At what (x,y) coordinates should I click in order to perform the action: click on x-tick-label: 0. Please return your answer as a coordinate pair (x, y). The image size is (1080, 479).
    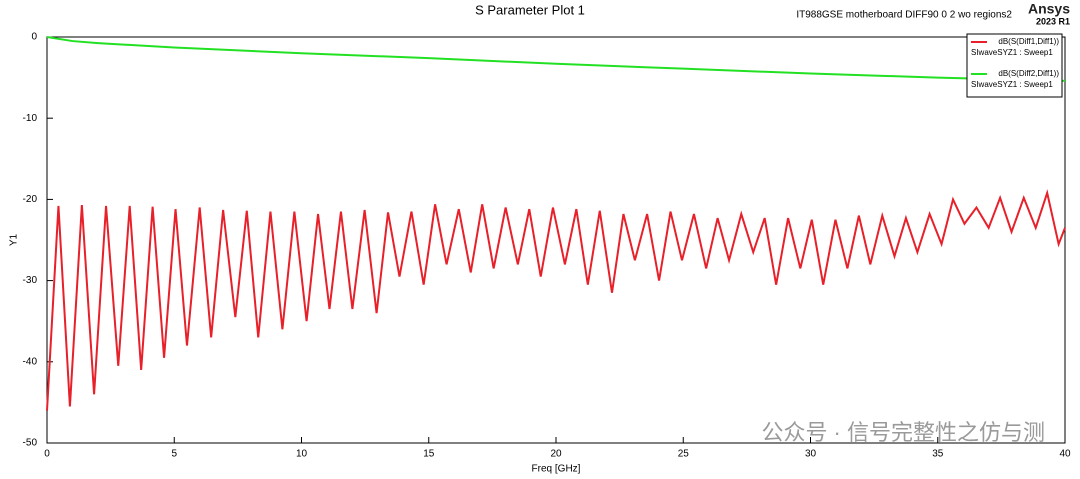
    Looking at the image, I should click on (47, 454).